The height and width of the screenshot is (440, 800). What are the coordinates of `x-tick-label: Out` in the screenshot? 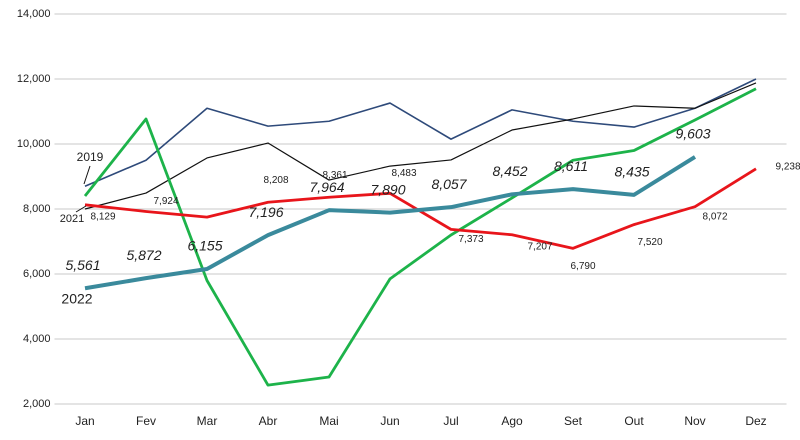 It's located at (634, 421).